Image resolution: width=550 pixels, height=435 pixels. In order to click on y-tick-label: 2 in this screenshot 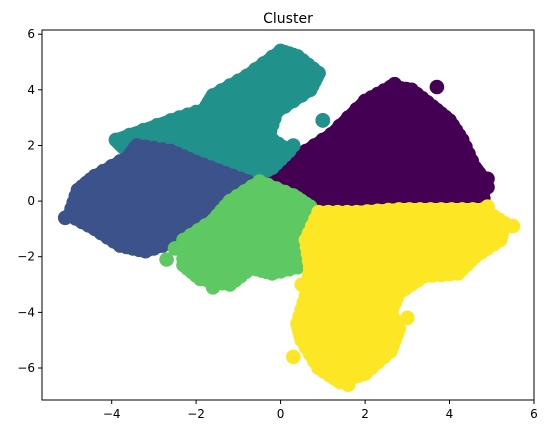, I will do `click(31, 146)`.